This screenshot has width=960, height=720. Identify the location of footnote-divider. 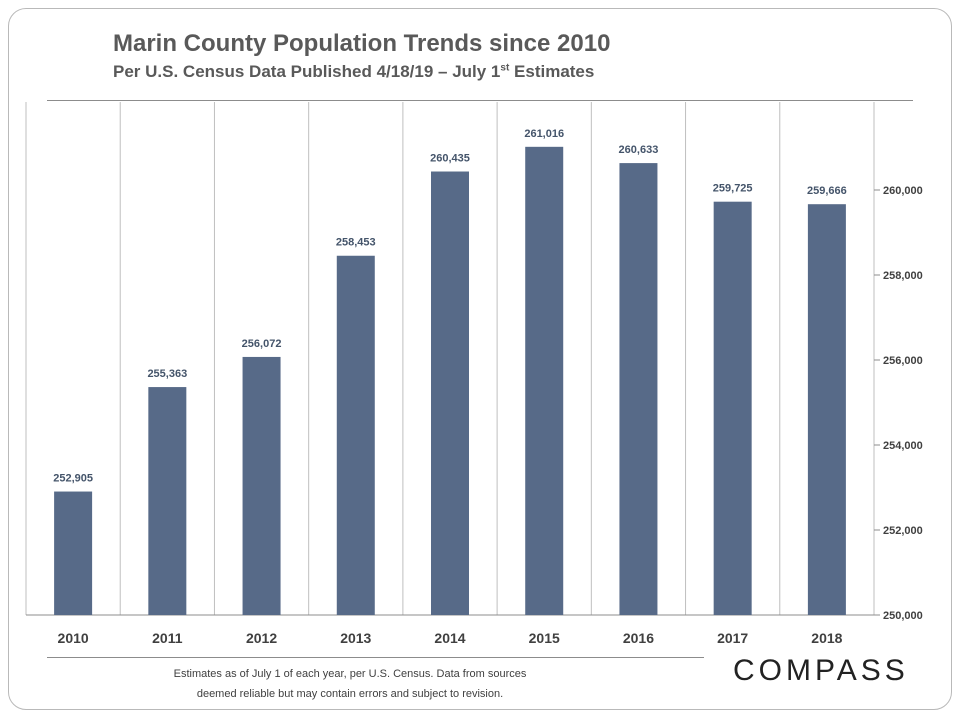
(375, 657).